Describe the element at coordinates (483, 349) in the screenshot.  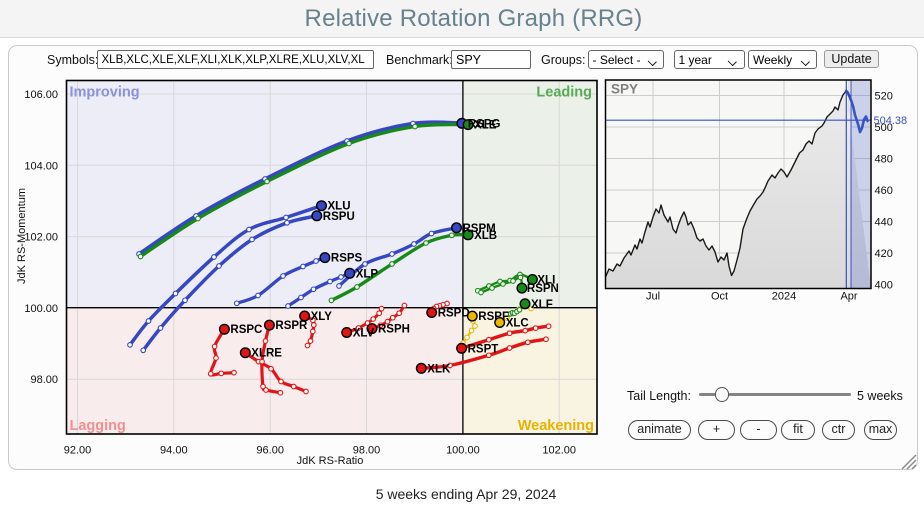
I see `svg-text: RSPT` at that location.